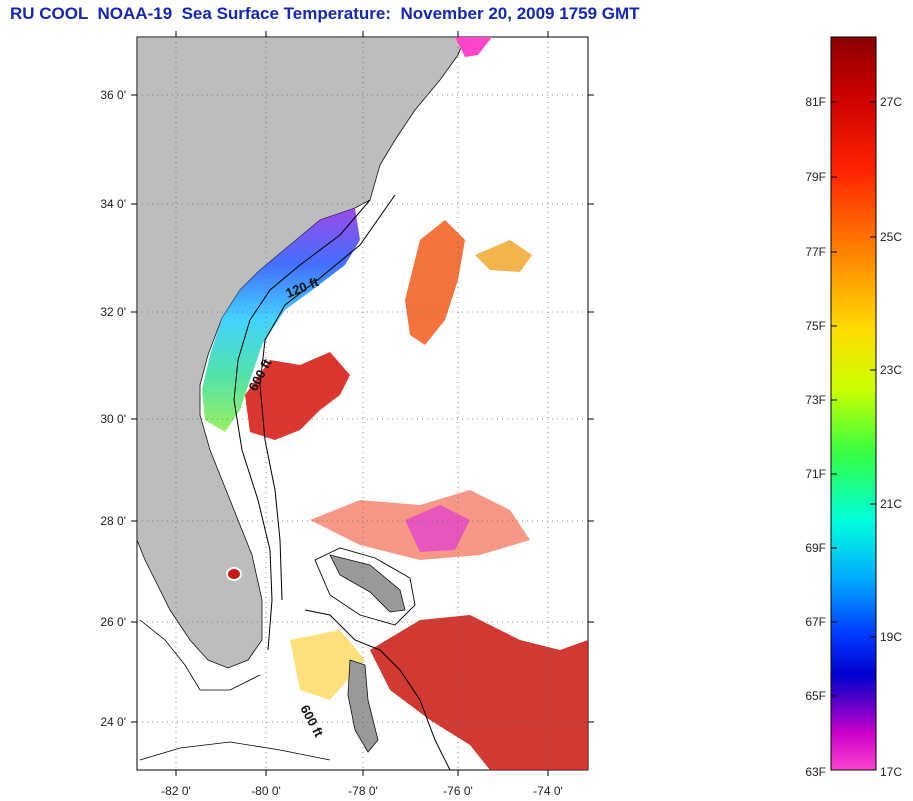 This screenshot has width=913, height=801. Describe the element at coordinates (815, 548) in the screenshot. I see `cb-f-69: 69F` at that location.